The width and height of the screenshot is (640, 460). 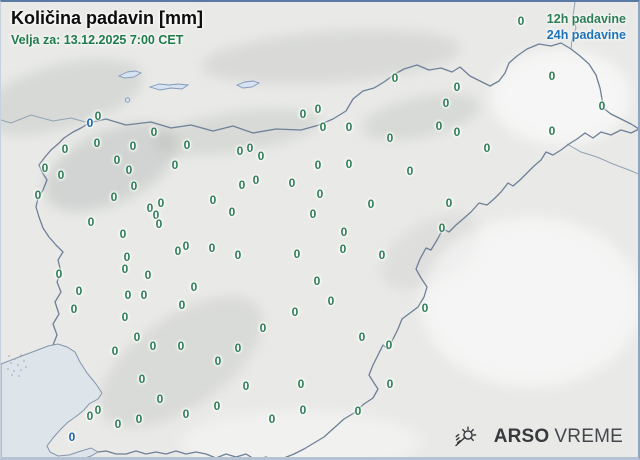 I want to click on legend-item-24h: 24h padavine, so click(x=586, y=35).